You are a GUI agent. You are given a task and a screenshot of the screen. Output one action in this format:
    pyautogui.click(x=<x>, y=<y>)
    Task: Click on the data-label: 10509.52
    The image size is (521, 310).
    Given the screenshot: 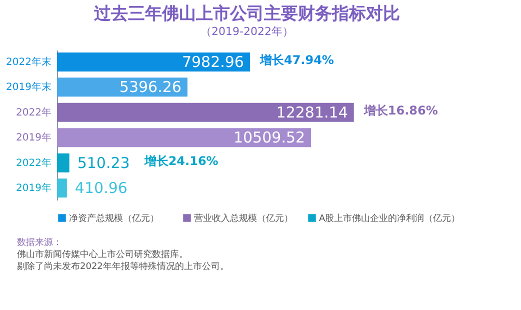 What is the action you would take?
    pyautogui.click(x=269, y=137)
    